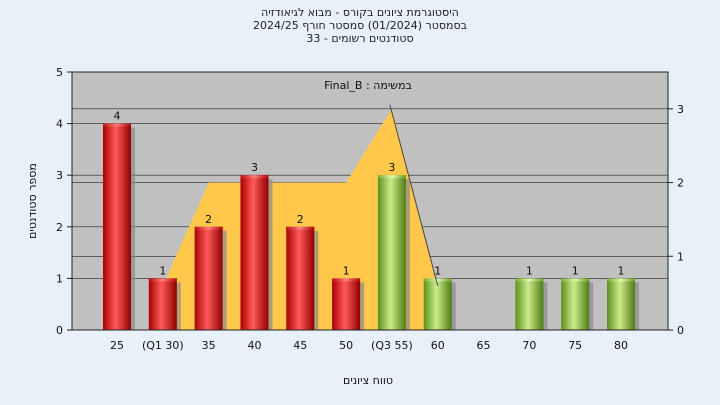 This screenshot has height=405, width=720. I want to click on y2-tick-label: 0, so click(680, 330).